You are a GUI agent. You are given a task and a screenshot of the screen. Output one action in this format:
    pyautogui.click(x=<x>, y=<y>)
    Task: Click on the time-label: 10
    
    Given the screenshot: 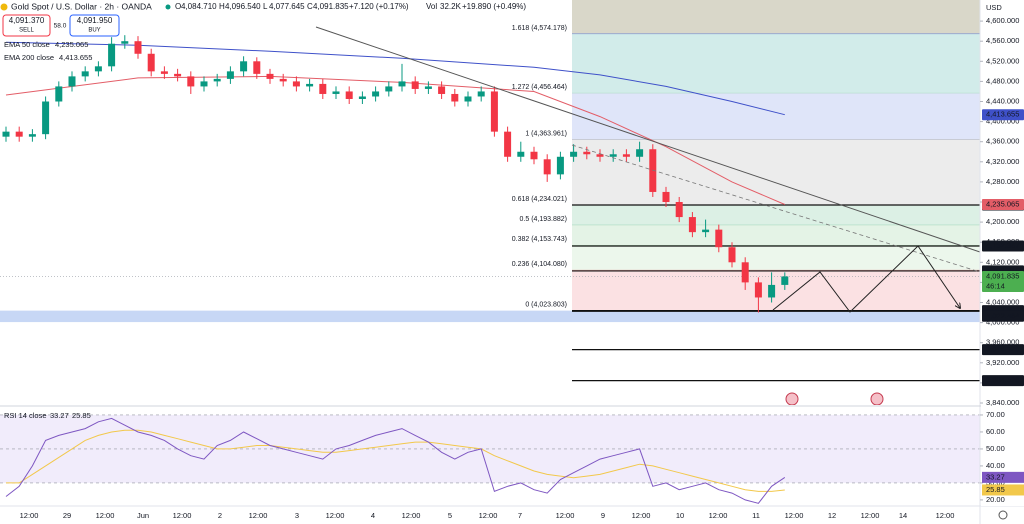 What is the action you would take?
    pyautogui.click(x=680, y=515)
    